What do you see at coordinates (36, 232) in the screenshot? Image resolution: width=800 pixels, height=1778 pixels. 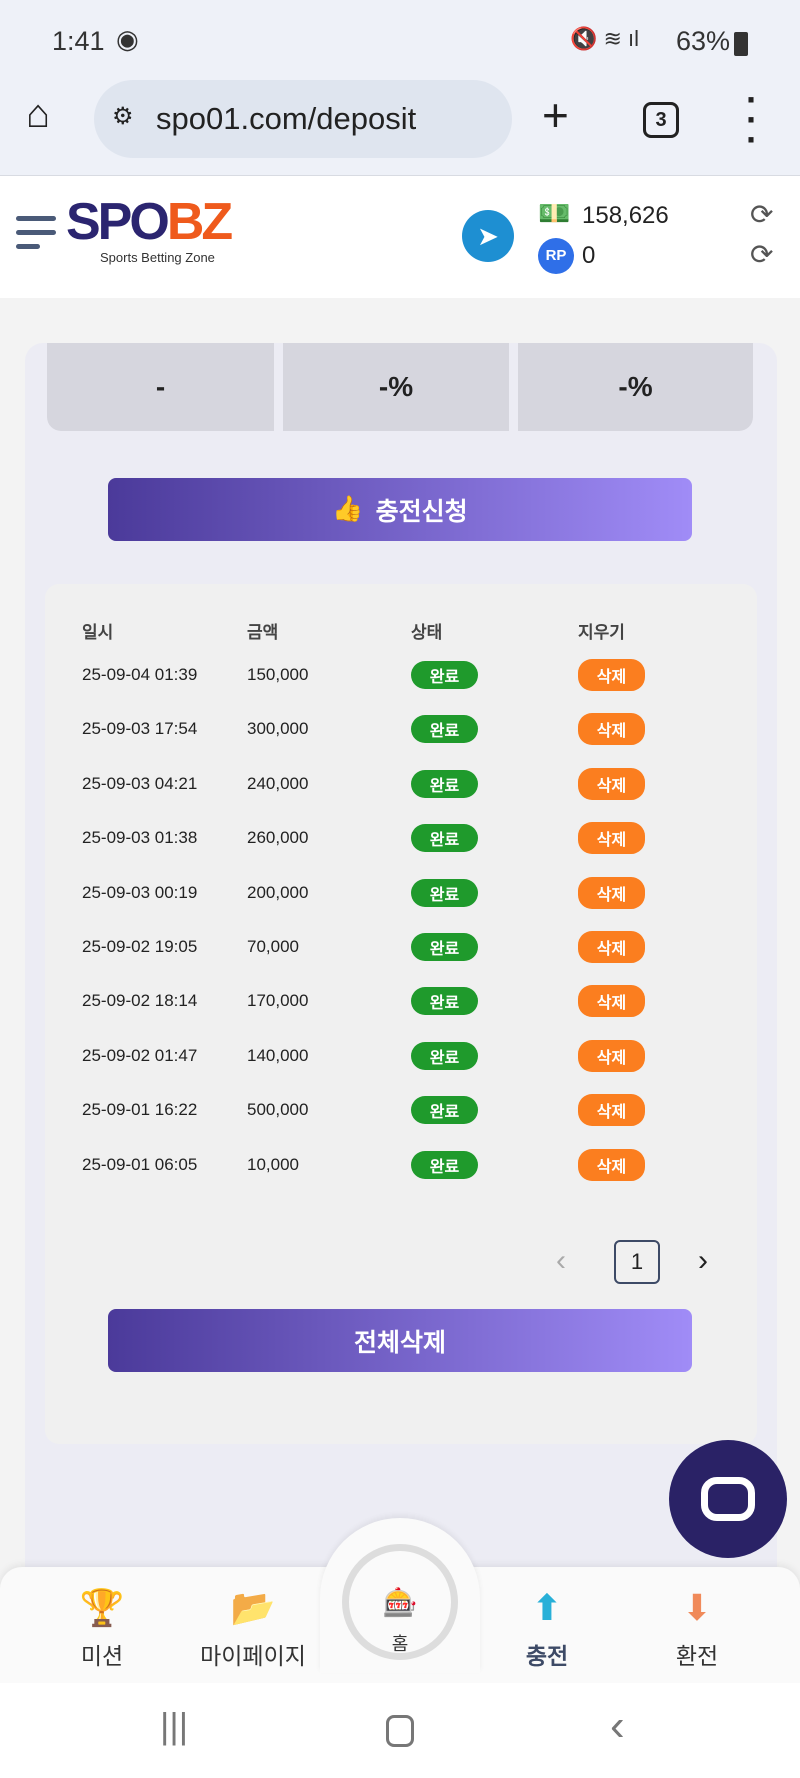 I see `hamburger-icon` at bounding box center [36, 232].